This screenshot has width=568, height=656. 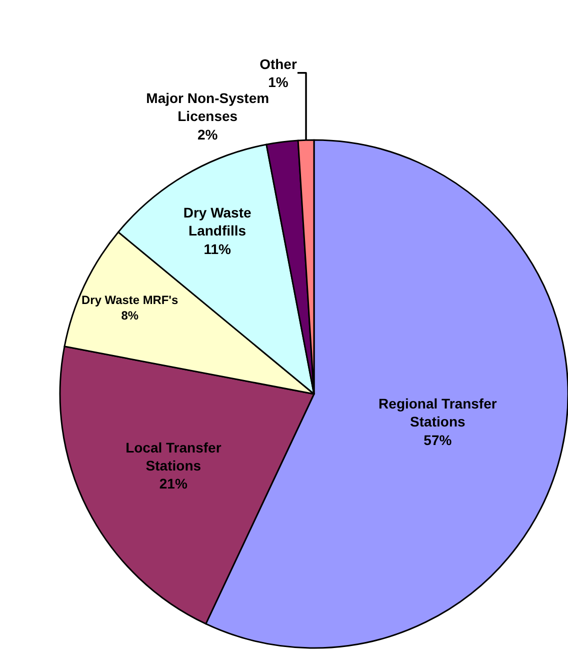 I want to click on slice-label: Other, so click(x=279, y=64).